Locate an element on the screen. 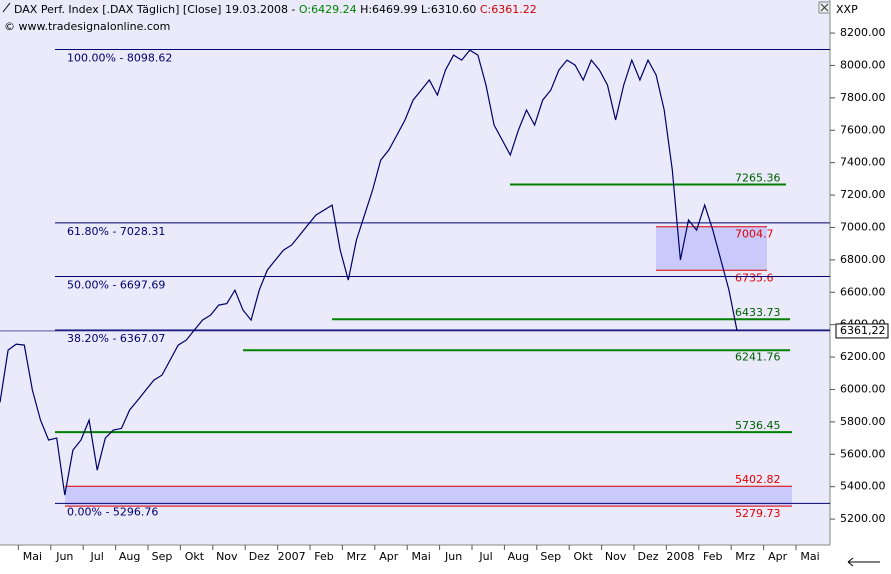 The image size is (891, 574). y-tick-label: 8000.00 is located at coordinates (863, 64).